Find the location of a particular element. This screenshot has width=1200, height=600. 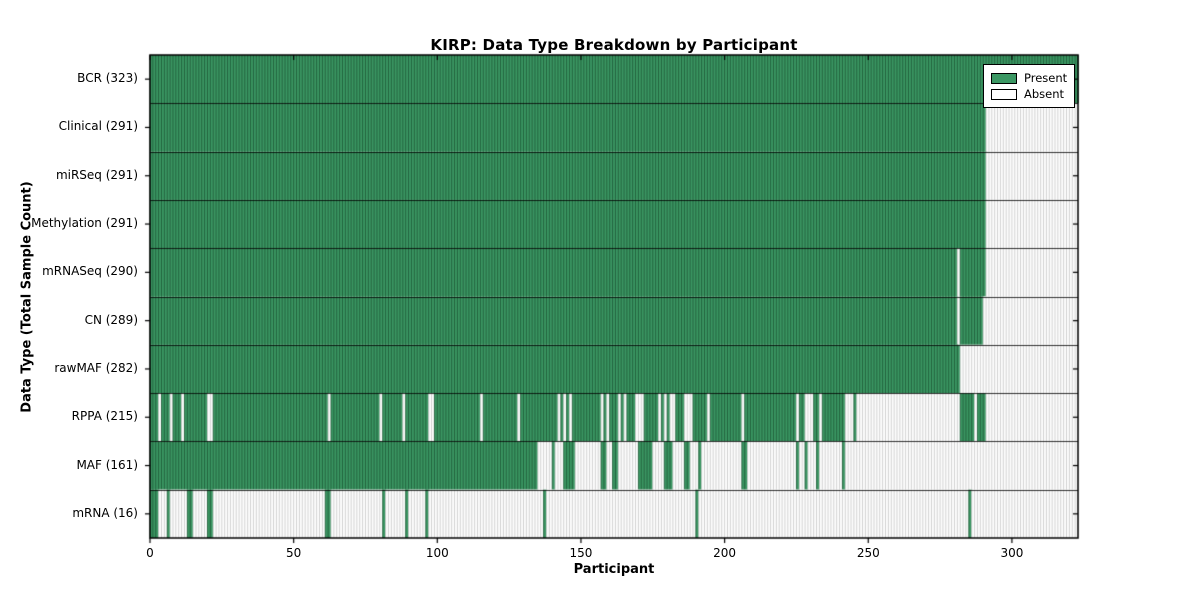

legend-label-present: Present is located at coordinates (1046, 78).